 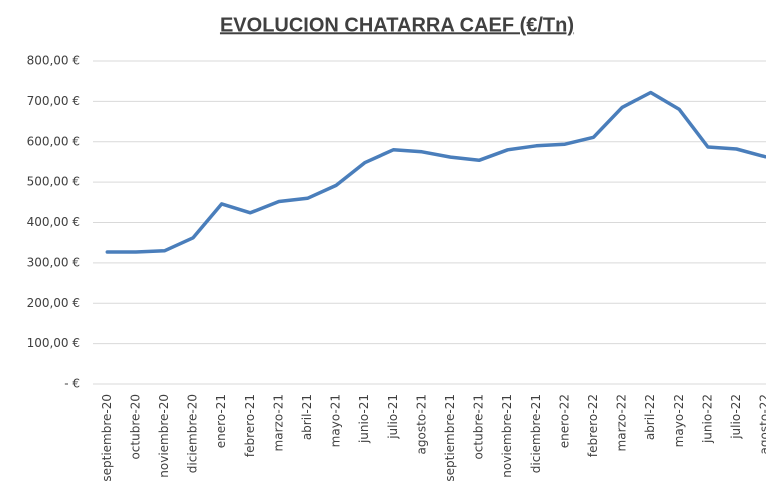 I want to click on y-tick-label: 100,00 €, so click(x=53, y=343).